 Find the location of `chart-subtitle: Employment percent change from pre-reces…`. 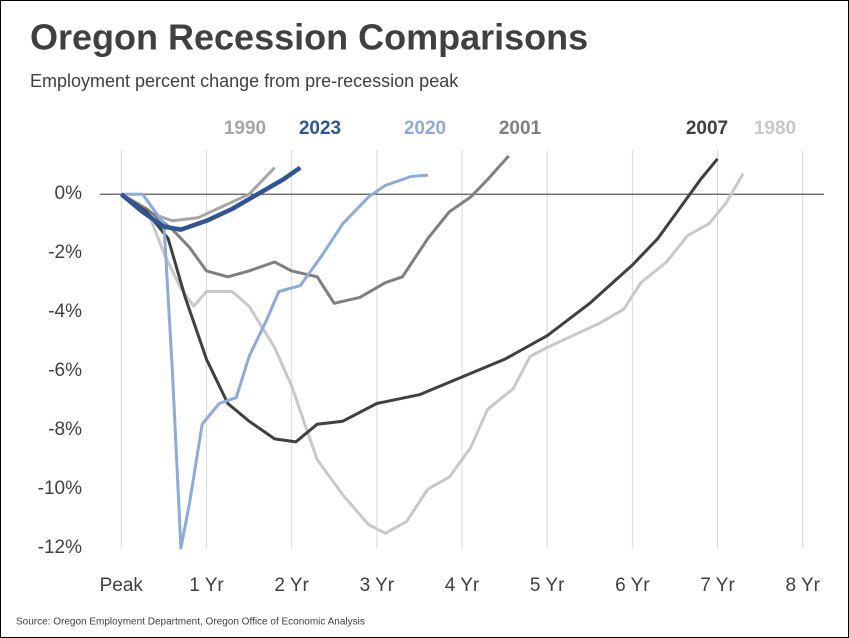

chart-subtitle: Employment percent change from pre-reces… is located at coordinates (244, 81).